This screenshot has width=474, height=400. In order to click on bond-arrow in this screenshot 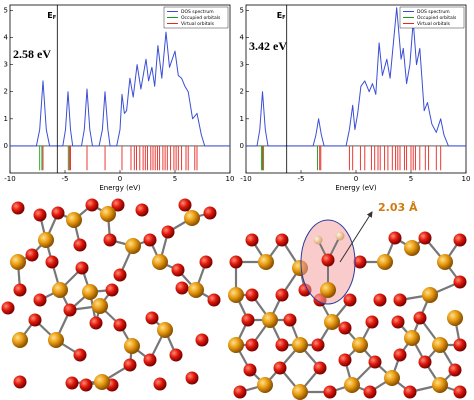, I will do `click(356, 237)`.